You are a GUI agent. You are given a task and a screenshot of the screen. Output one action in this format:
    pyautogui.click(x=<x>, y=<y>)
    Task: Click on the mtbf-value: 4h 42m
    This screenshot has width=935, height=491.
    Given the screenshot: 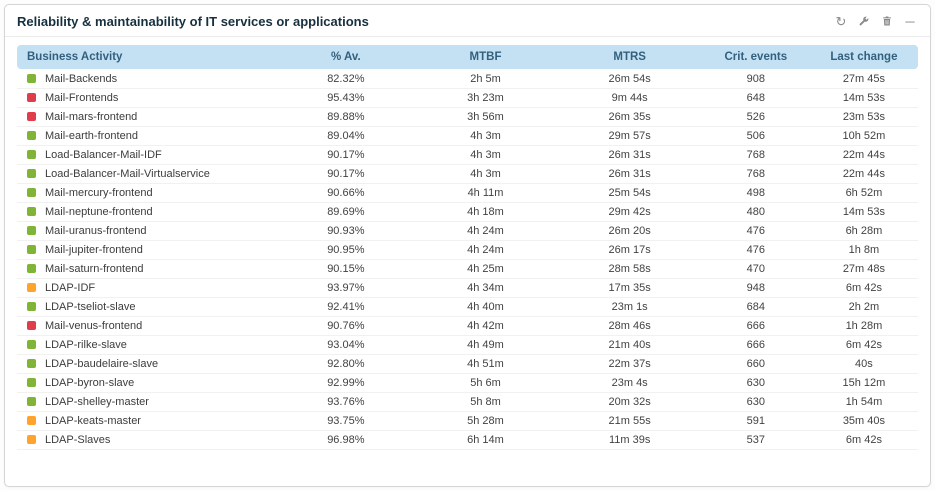 What is the action you would take?
    pyautogui.click(x=485, y=326)
    